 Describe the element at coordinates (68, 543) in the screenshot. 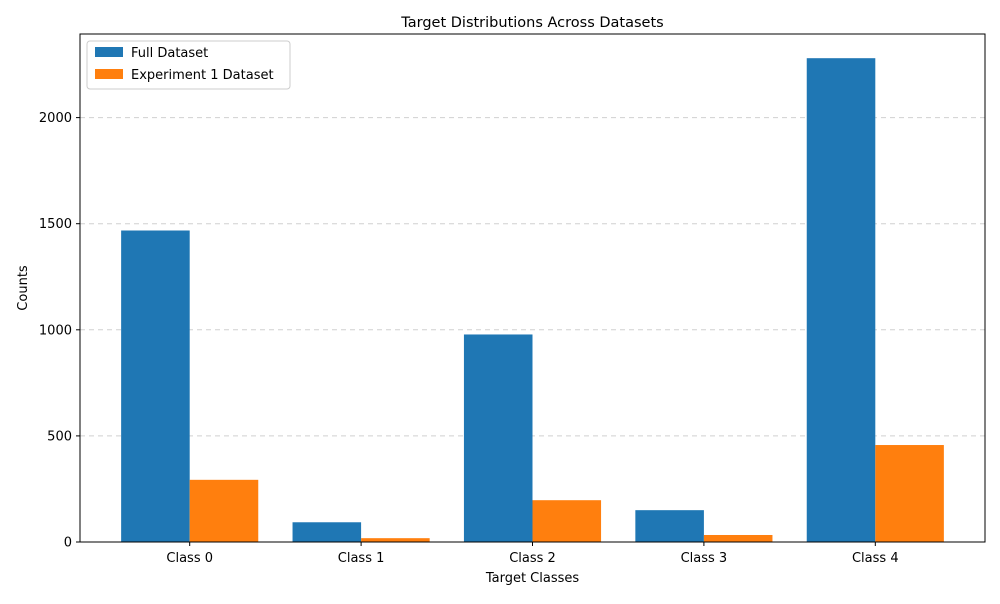

I see `y-tick-label: 0` at that location.